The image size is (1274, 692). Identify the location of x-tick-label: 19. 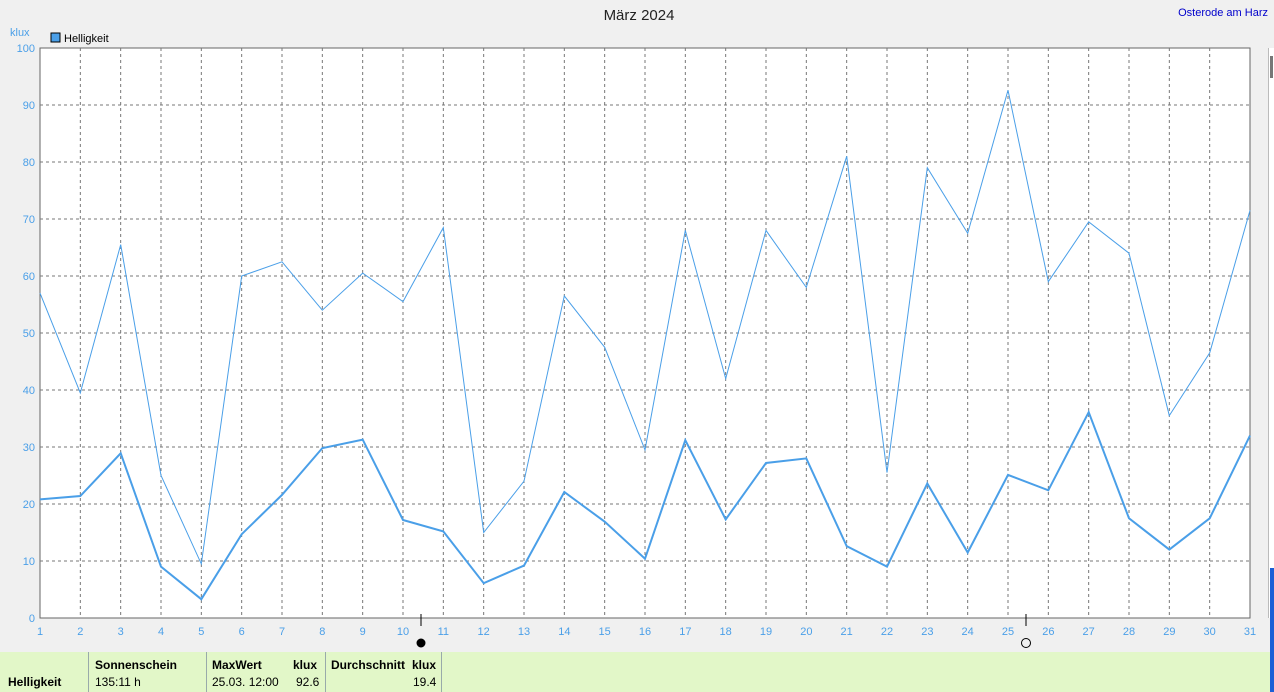
(766, 632).